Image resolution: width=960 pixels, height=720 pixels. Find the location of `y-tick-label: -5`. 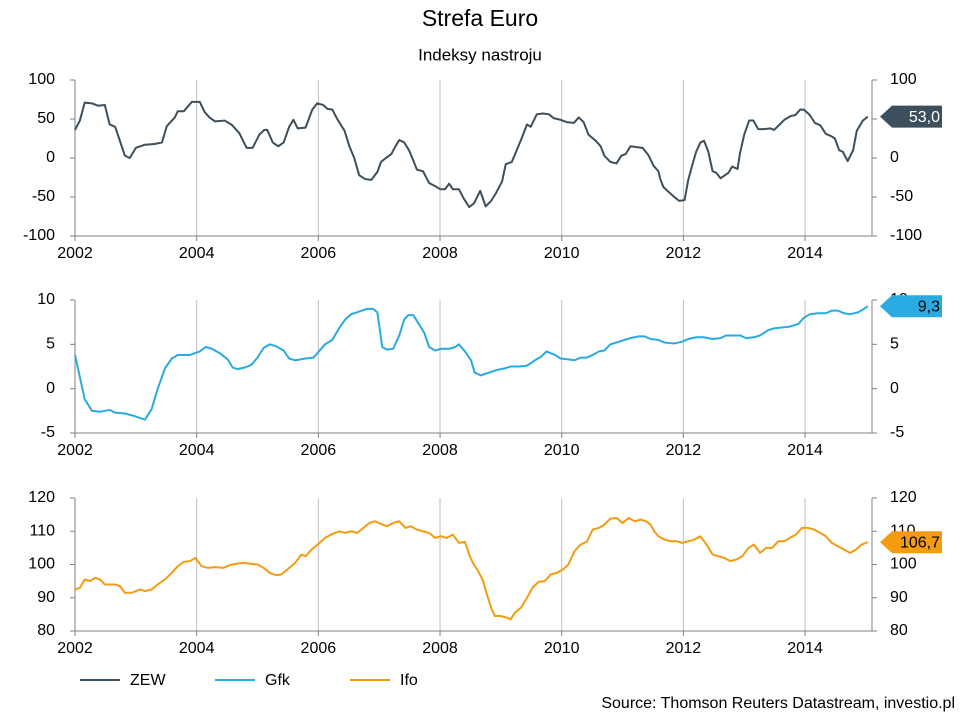

y-tick-label: -5 is located at coordinates (48, 432).